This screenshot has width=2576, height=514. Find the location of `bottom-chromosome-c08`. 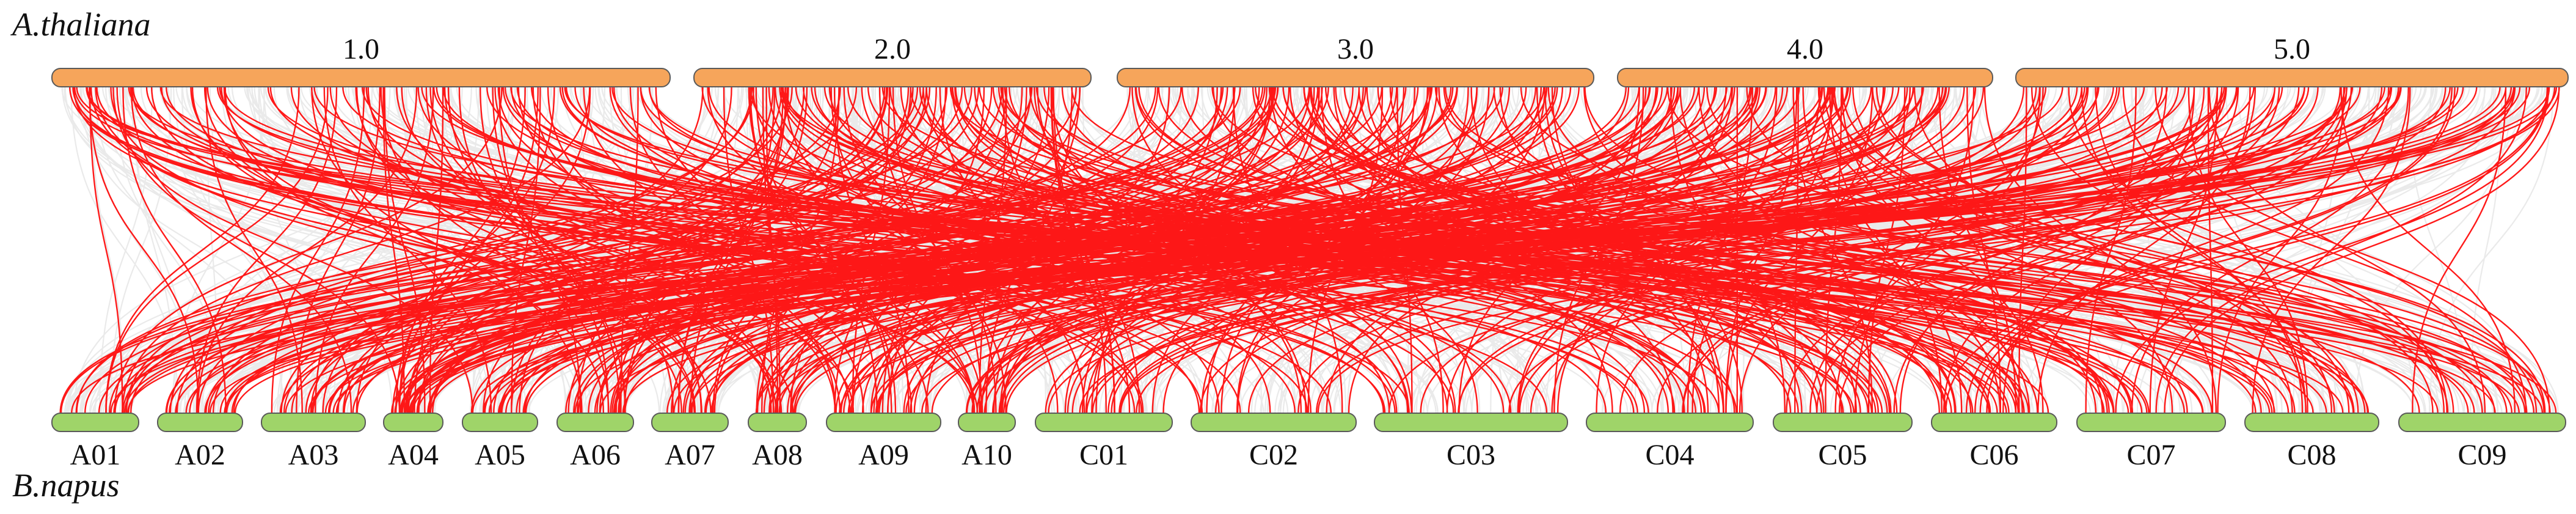

bottom-chromosome-c08 is located at coordinates (2311, 423).